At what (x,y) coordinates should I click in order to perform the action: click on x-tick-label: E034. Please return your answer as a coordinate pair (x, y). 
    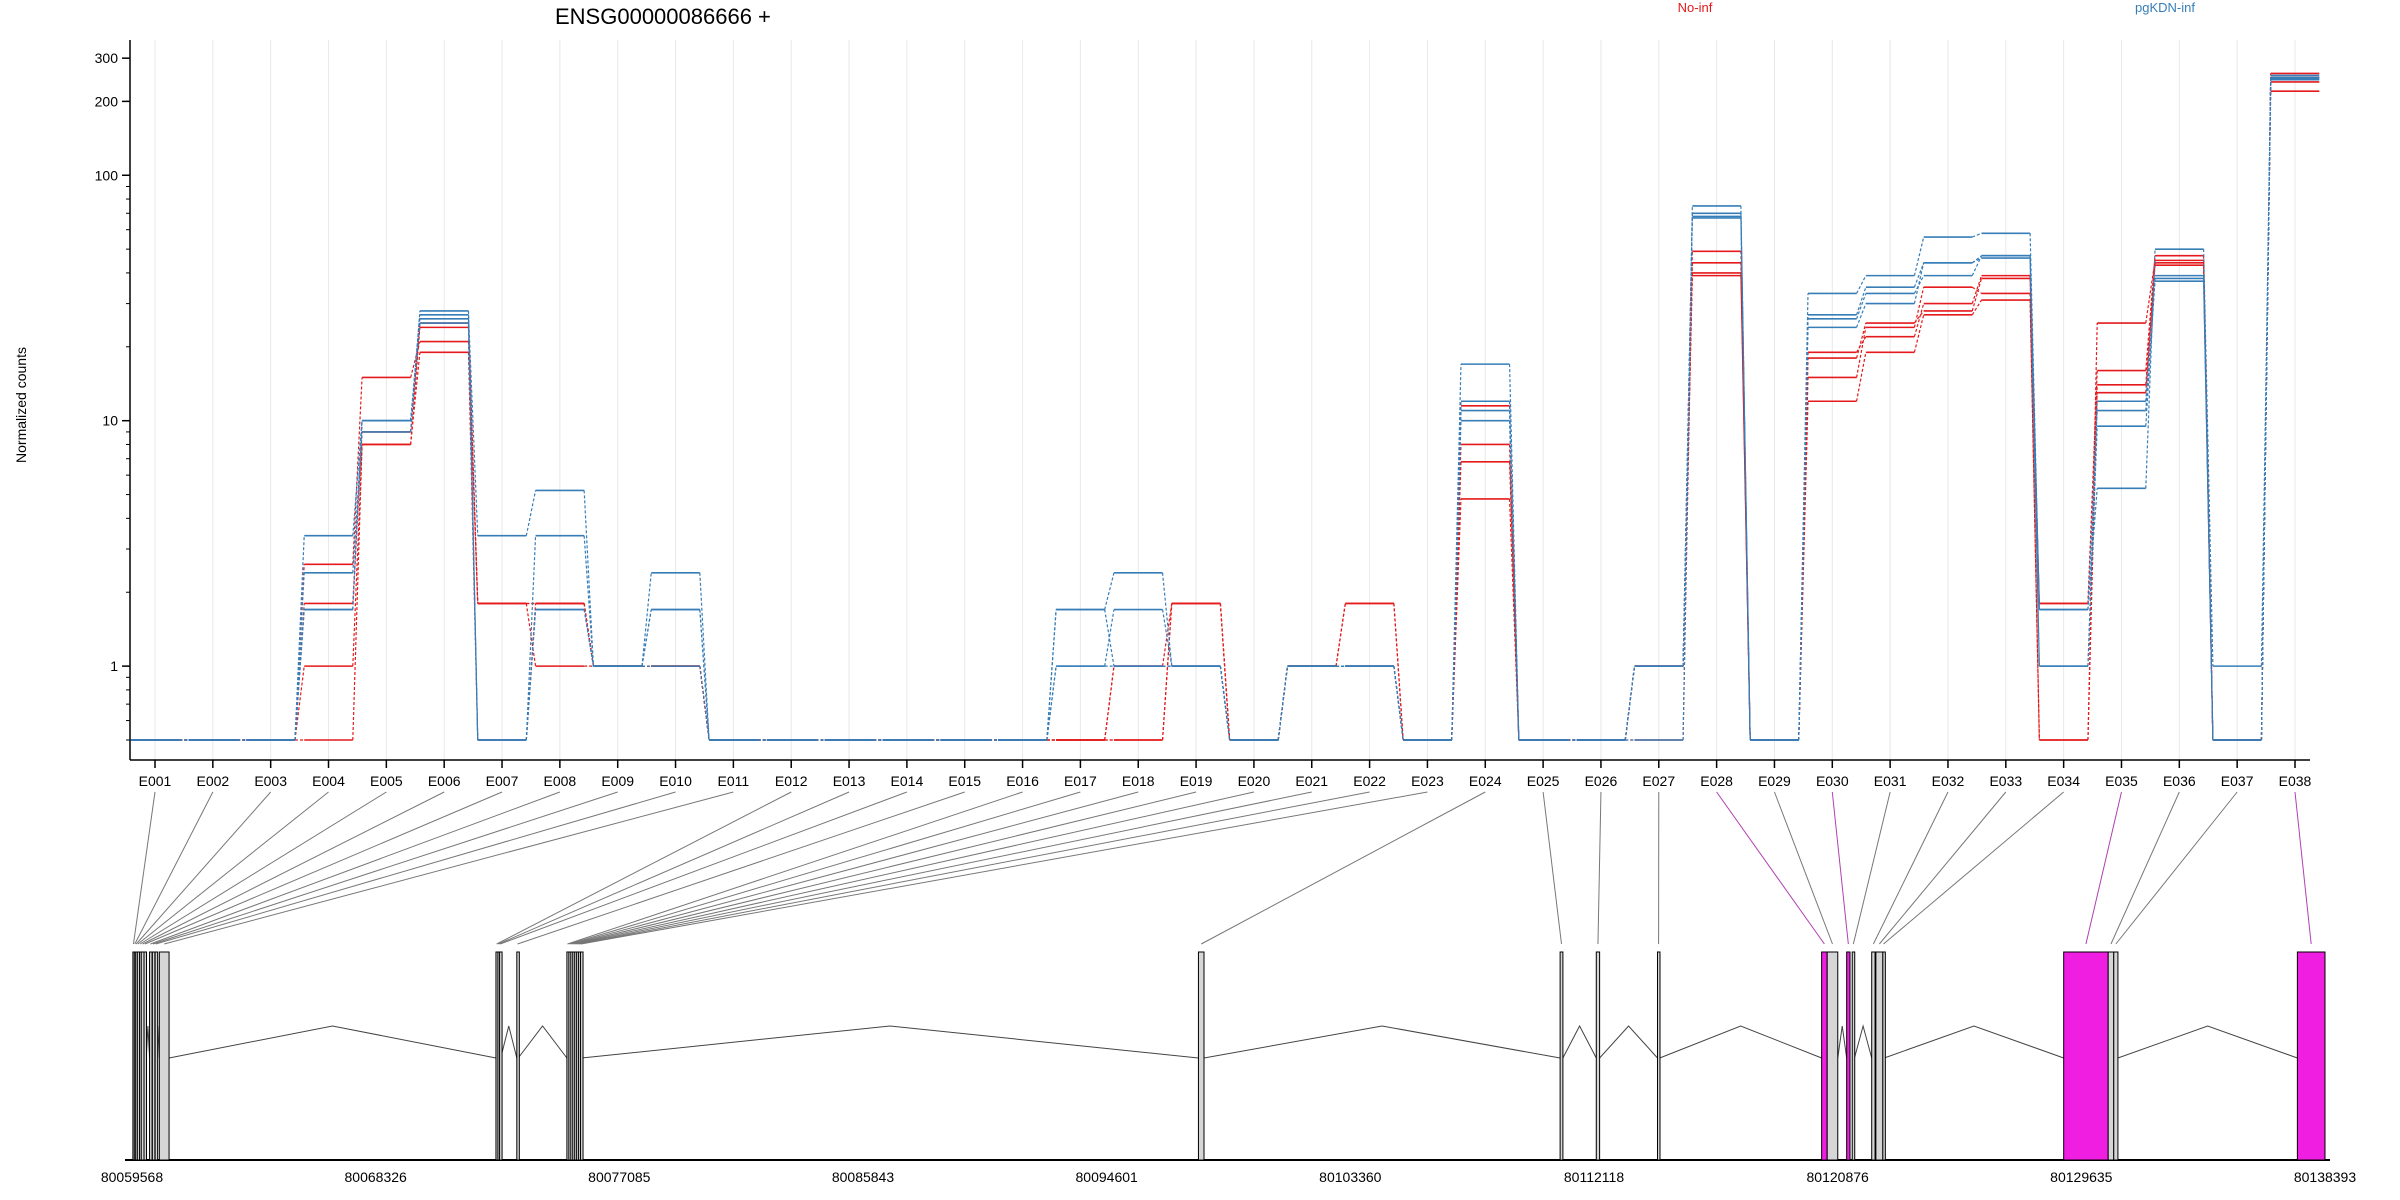
    Looking at the image, I should click on (2063, 781).